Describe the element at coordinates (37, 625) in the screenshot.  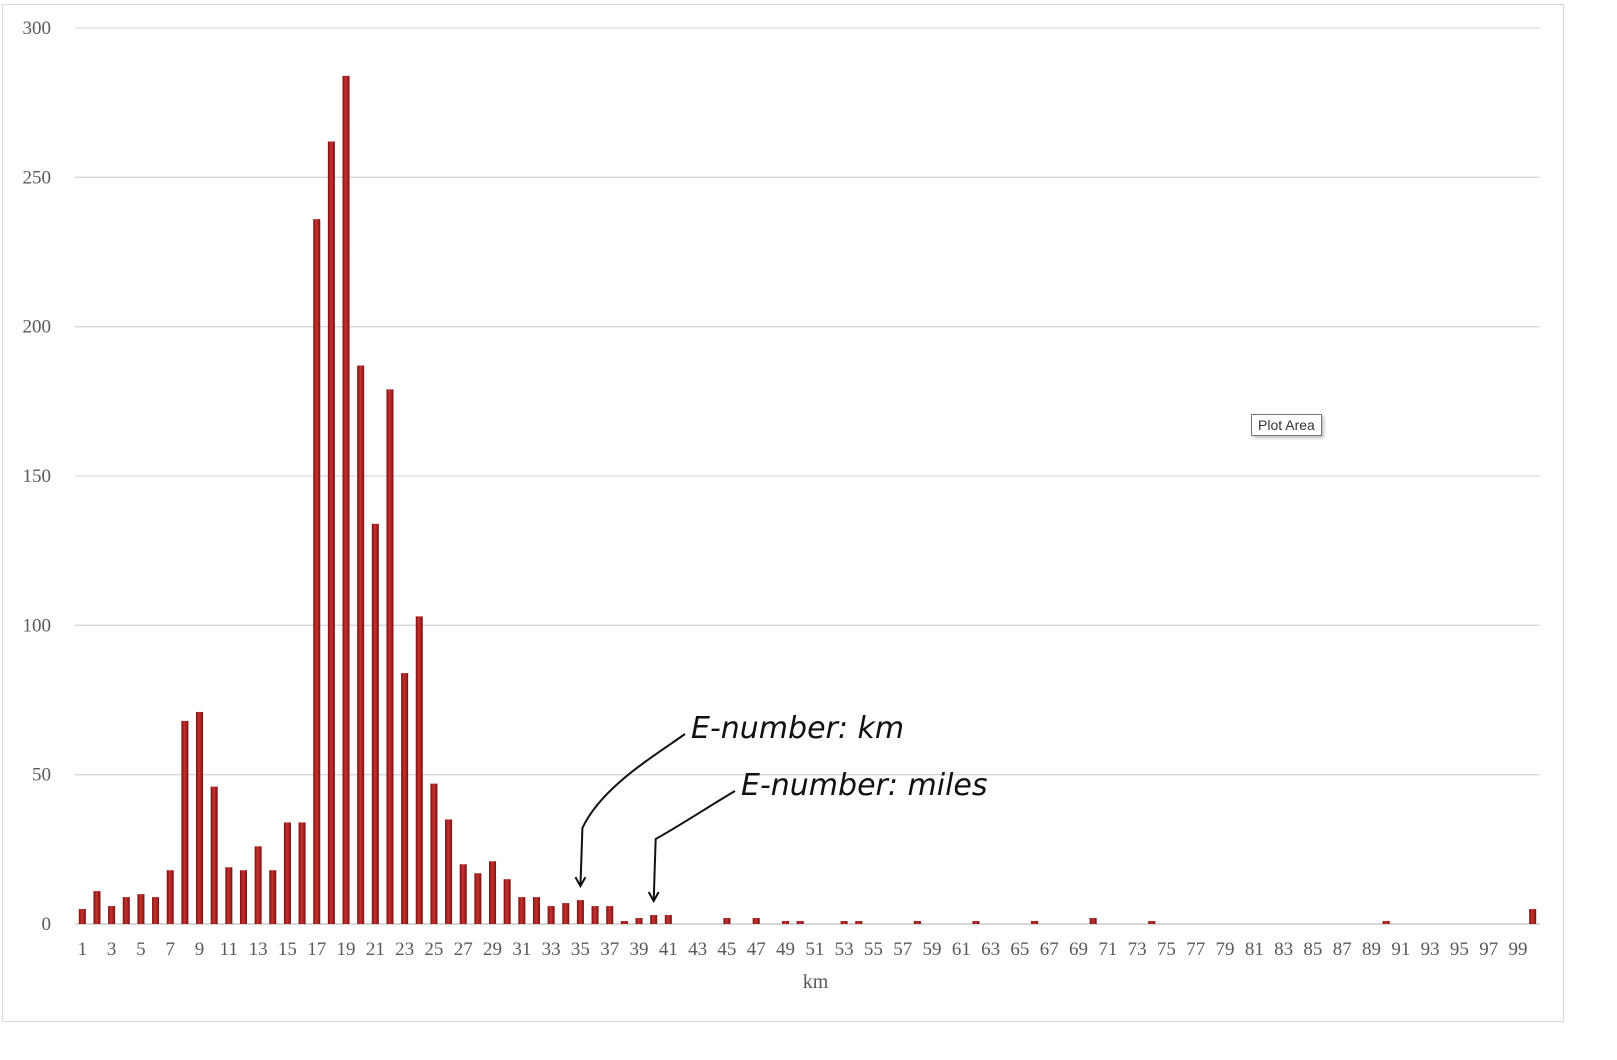
I see `y-tick-label: 100` at that location.